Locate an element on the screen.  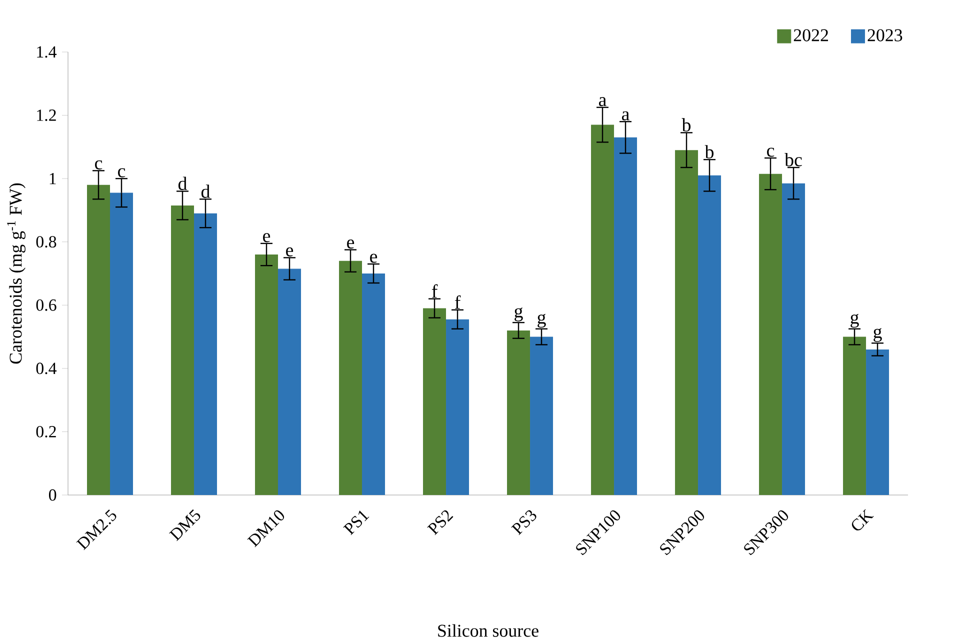
legend-label: 2023 is located at coordinates (885, 35).